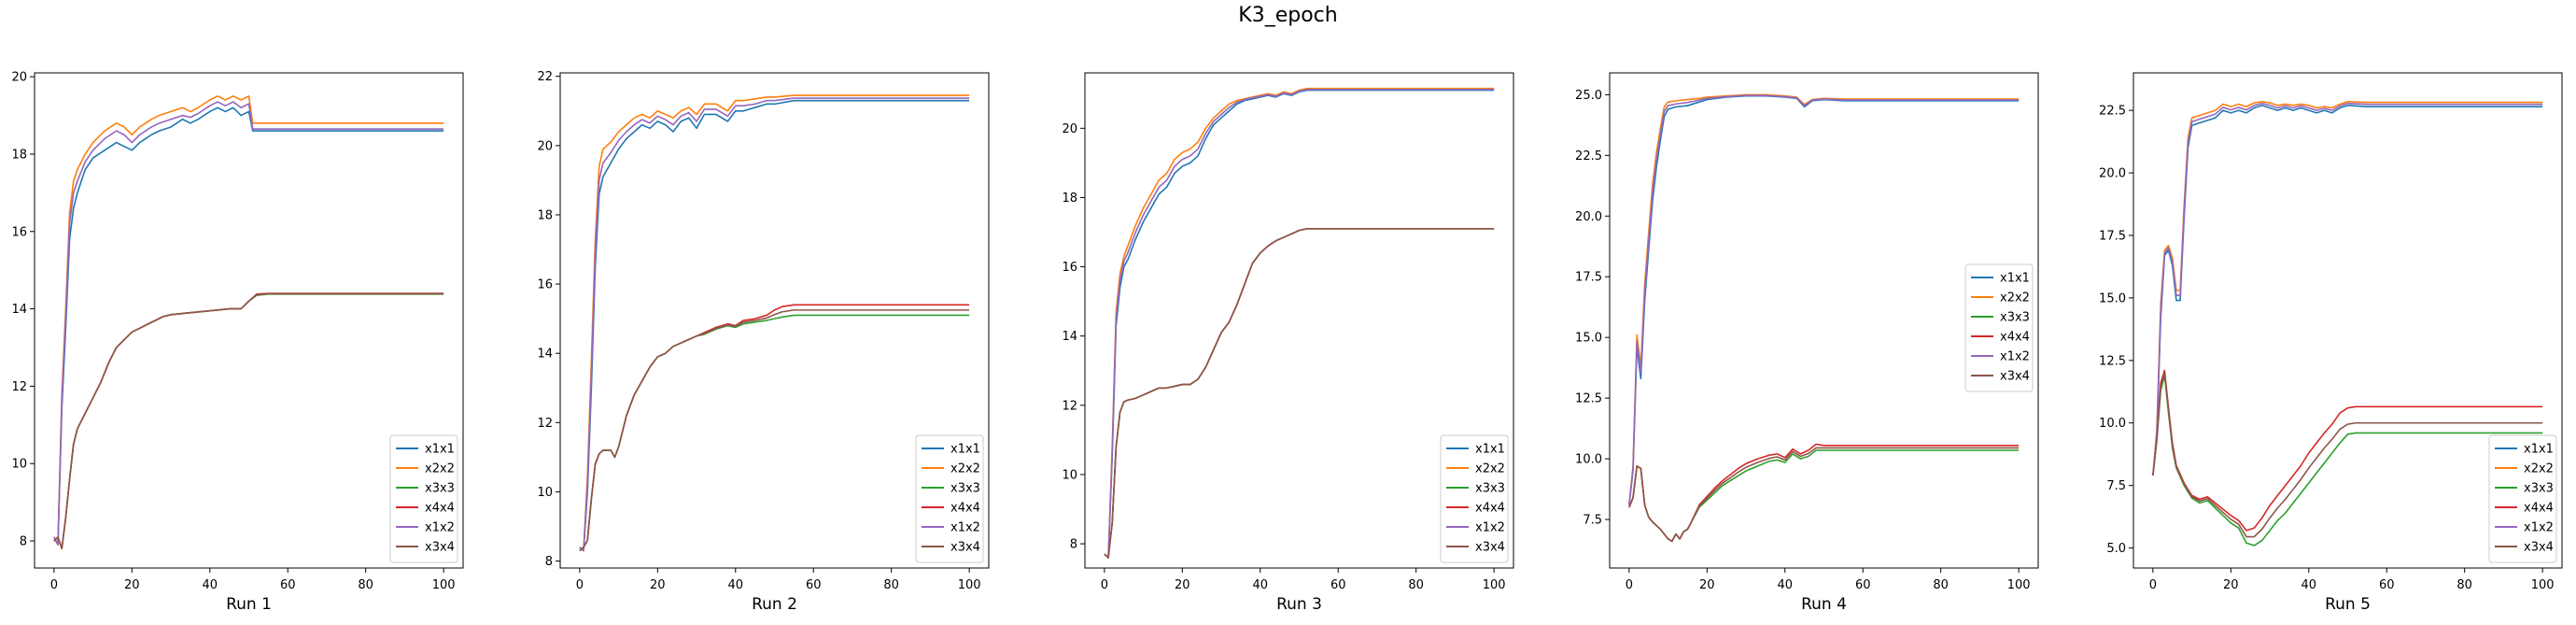  I want to click on y-tick-label: 14, so click(19, 310).